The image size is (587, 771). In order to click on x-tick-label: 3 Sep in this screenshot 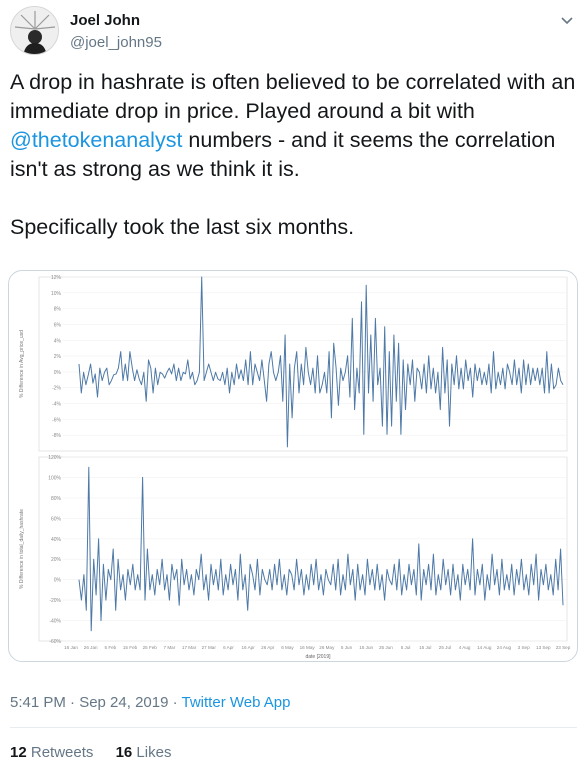, I will do `click(524, 647)`.